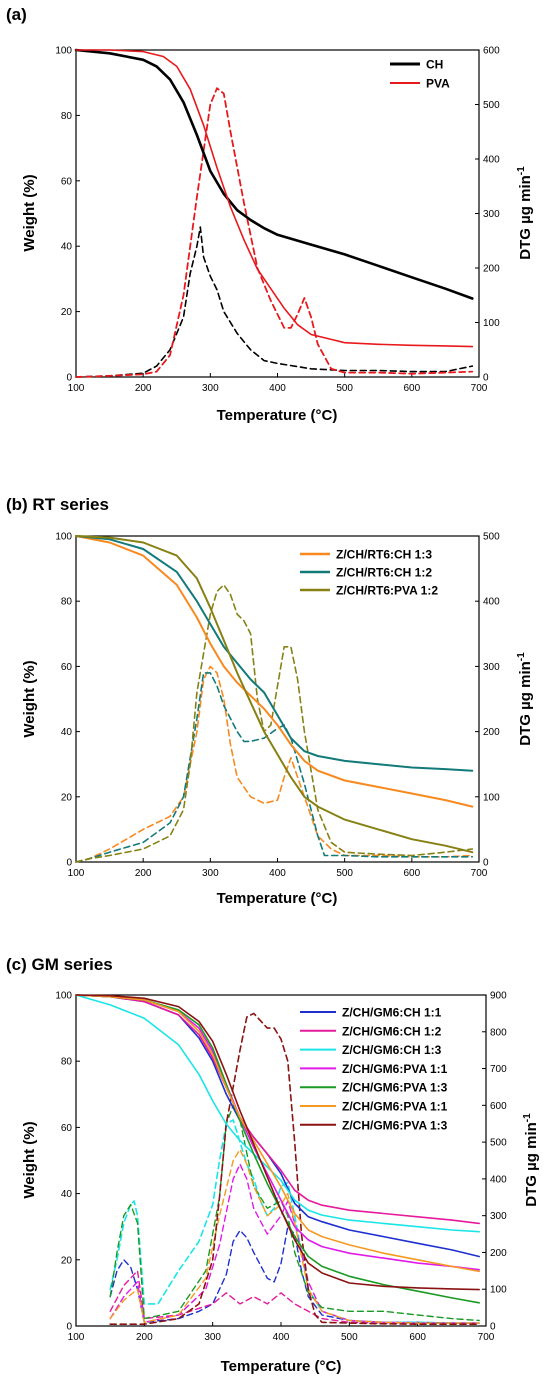 The width and height of the screenshot is (550, 1386). Describe the element at coordinates (434, 65) in the screenshot. I see `legend-label: CH` at that location.